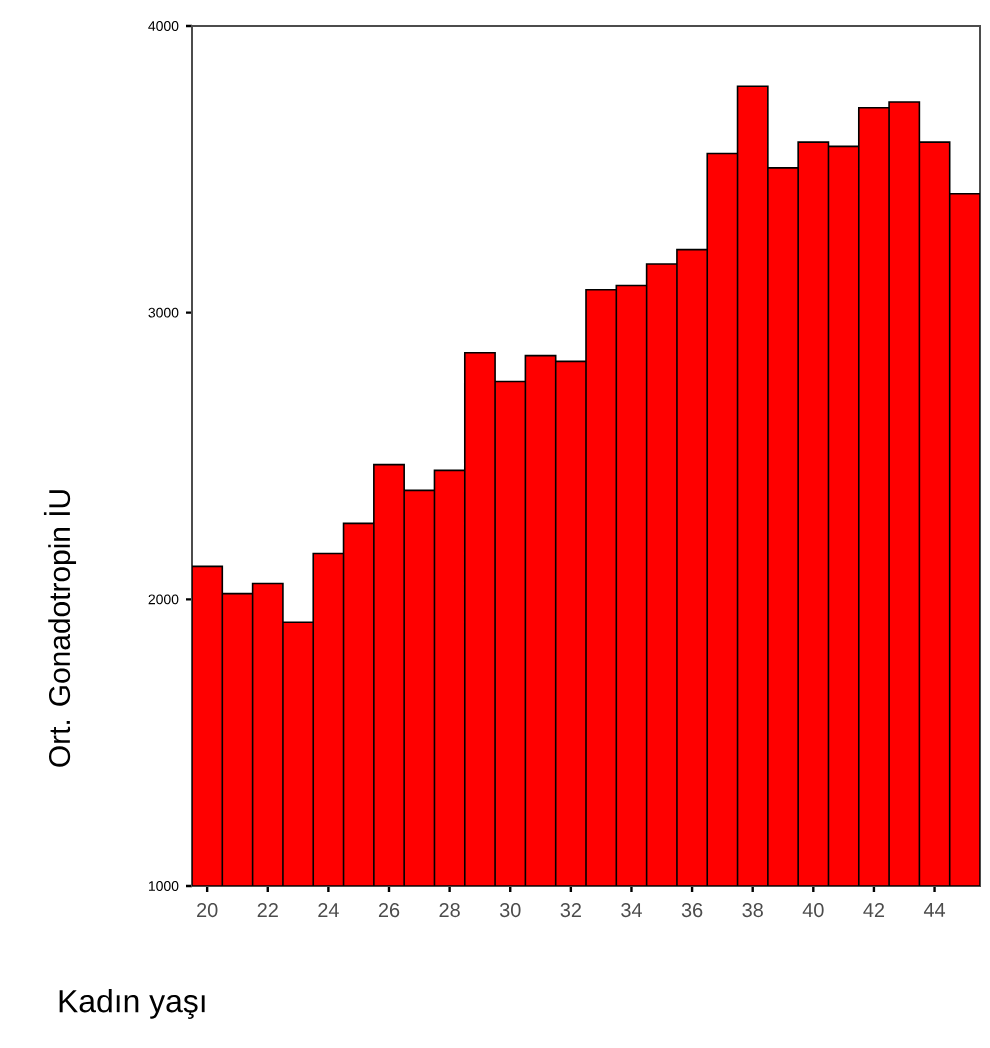 Image resolution: width=990 pixels, height=1048 pixels. I want to click on x-tick-label: 40, so click(813, 910).